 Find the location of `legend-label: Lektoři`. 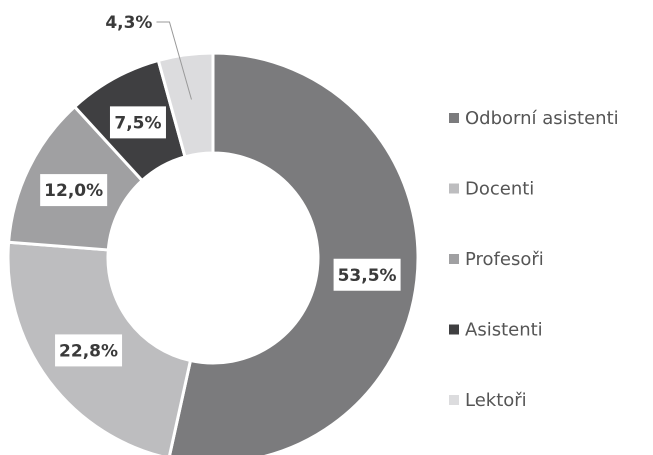

legend-label: Lektoři is located at coordinates (496, 400).